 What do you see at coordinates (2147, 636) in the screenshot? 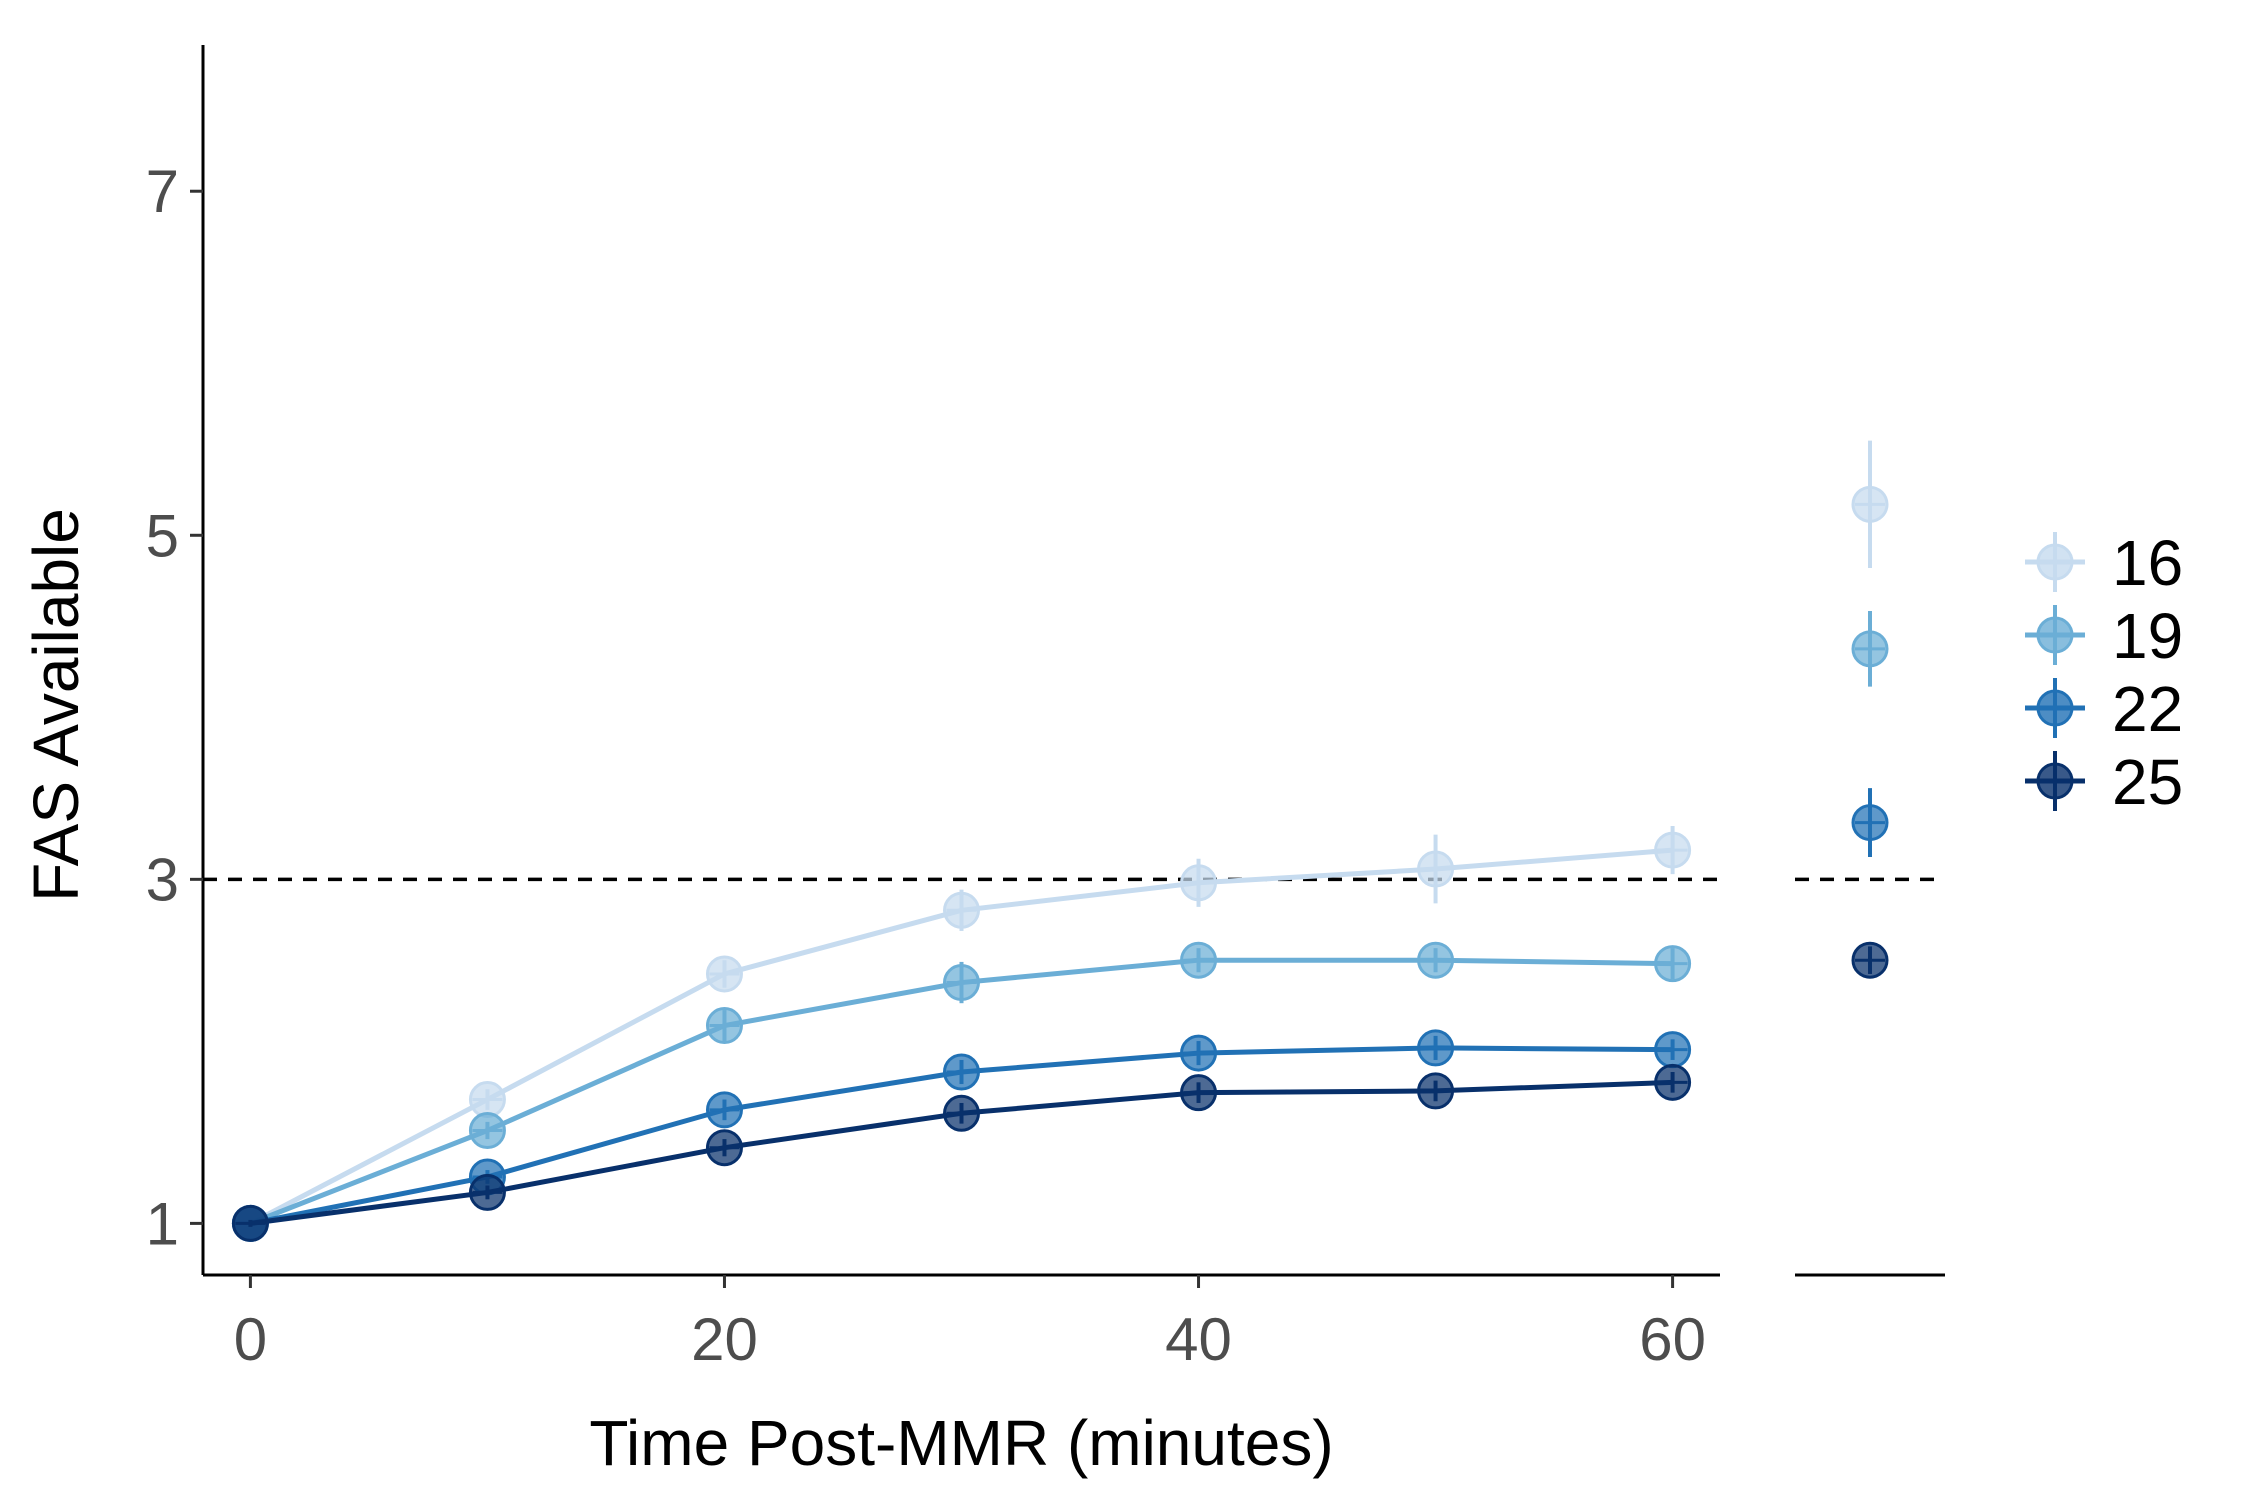
I see `legend-label: 19` at bounding box center [2147, 636].